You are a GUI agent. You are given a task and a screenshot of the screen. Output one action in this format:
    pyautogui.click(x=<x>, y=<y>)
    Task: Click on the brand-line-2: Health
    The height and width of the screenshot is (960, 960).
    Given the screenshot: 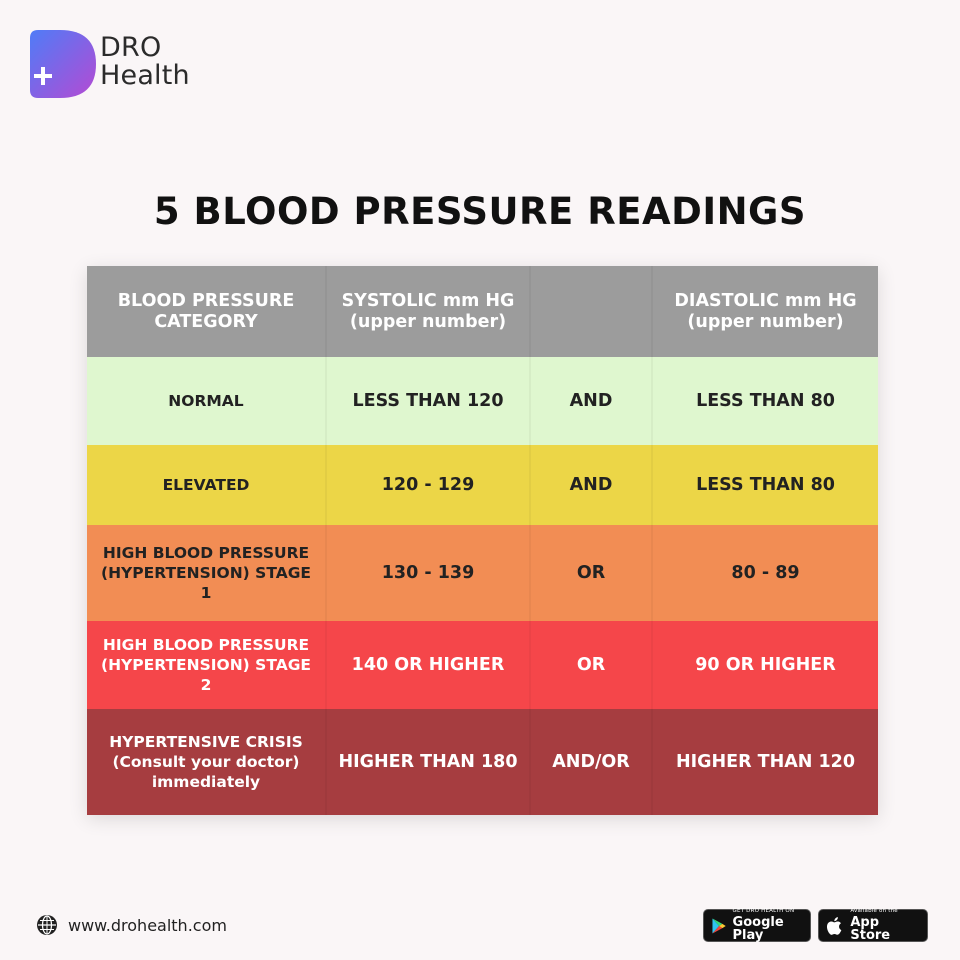 What is the action you would take?
    pyautogui.click(x=145, y=75)
    